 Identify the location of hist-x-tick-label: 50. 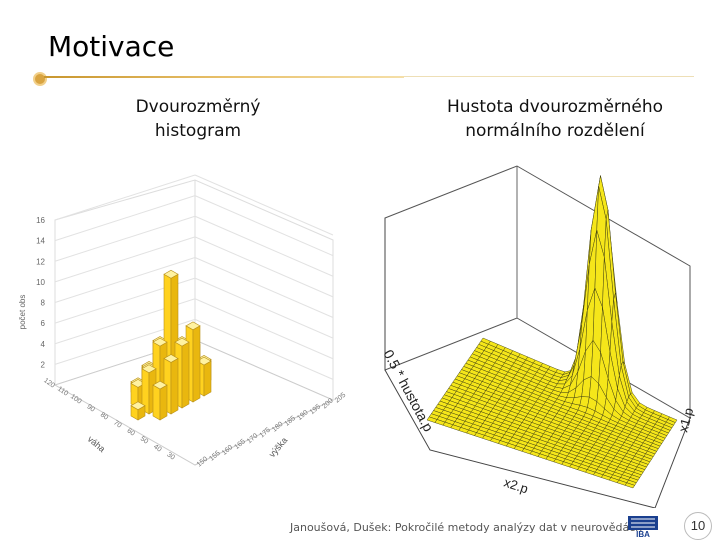
(144, 440).